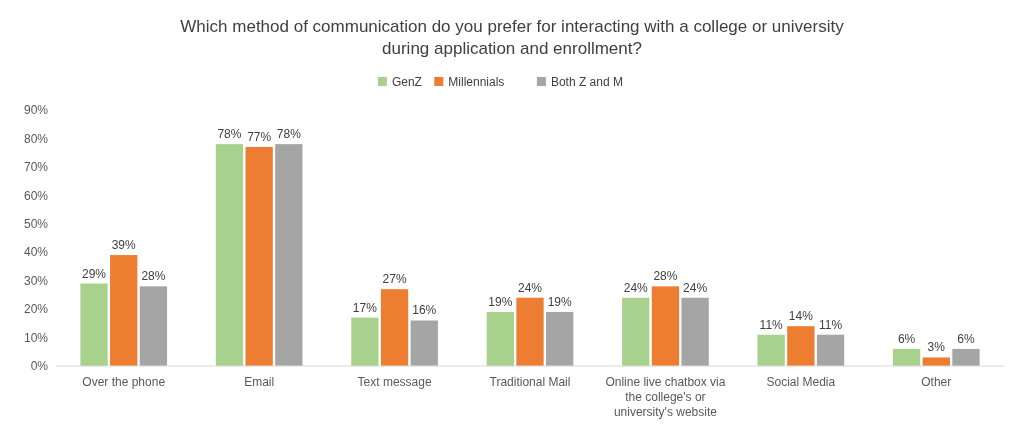  Describe the element at coordinates (801, 316) in the screenshot. I see `data-label: 14%` at that location.